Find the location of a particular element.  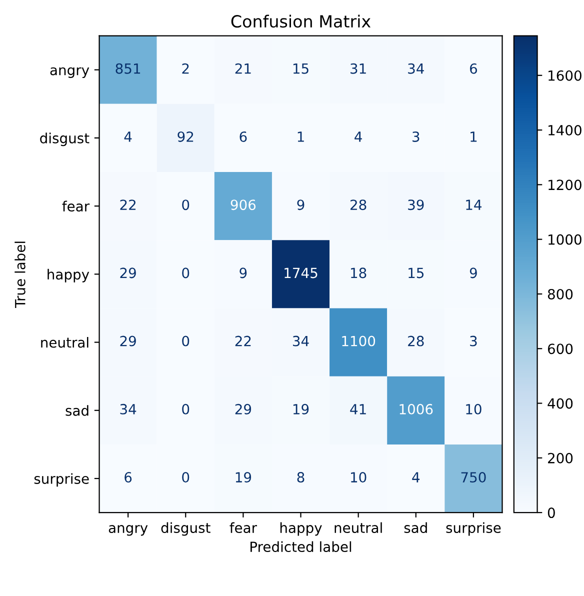

y-axis-title: True label is located at coordinates (20, 275).